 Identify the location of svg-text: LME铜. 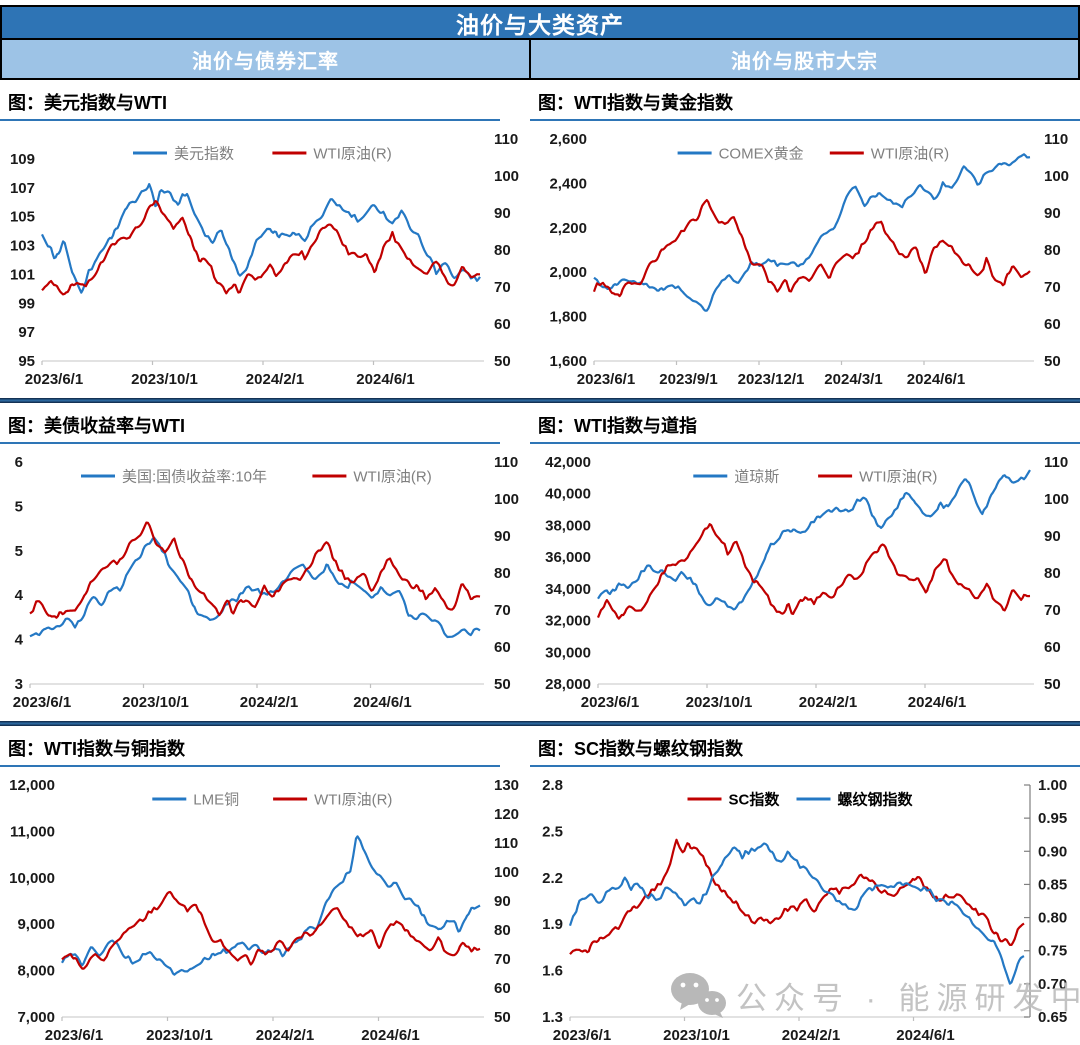
(216, 800).